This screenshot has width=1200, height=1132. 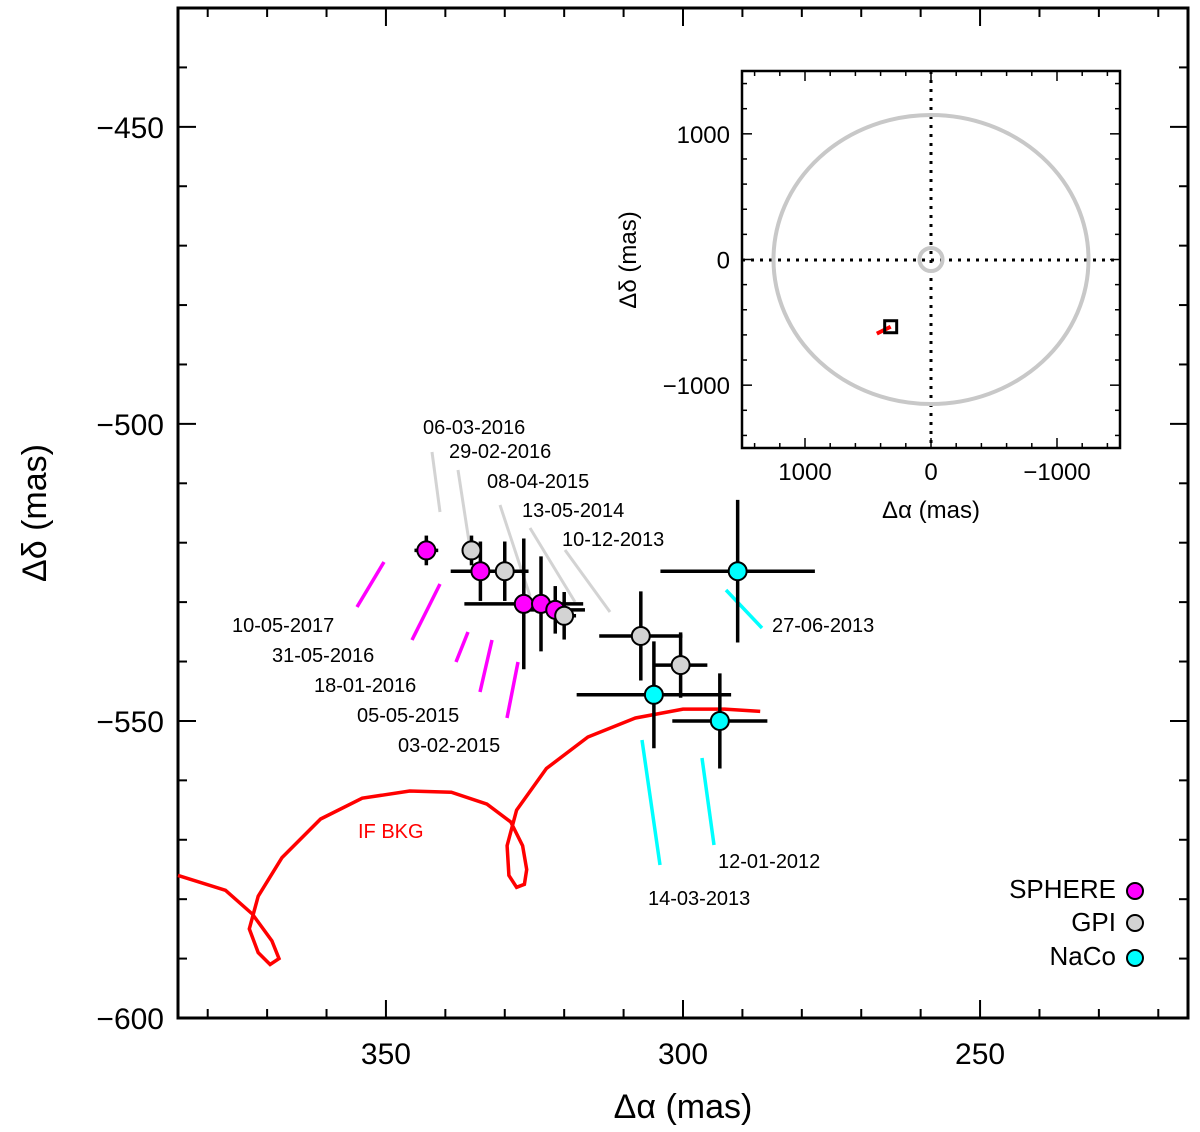 What do you see at coordinates (930, 472) in the screenshot?
I see `inset-x-tick-label-0: 0` at bounding box center [930, 472].